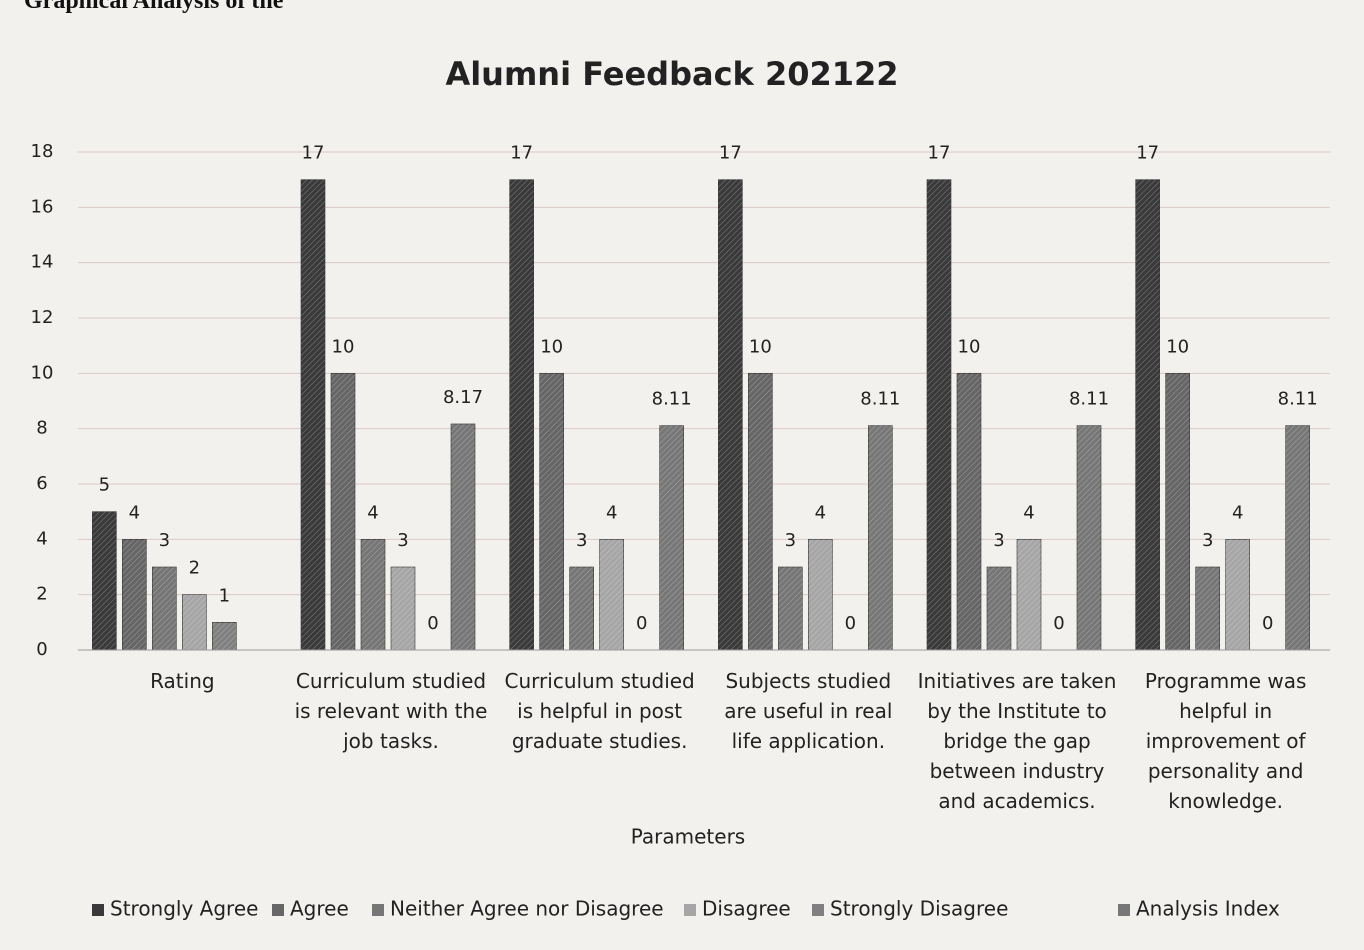  Describe the element at coordinates (42, 262) in the screenshot. I see `y-tick-label: 14` at that location.